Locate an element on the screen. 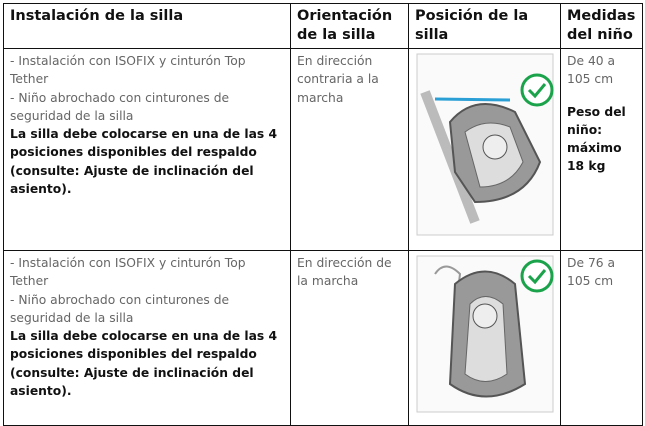 The width and height of the screenshot is (645, 426). orientation-text: En dirección de la marcha is located at coordinates (344, 272).